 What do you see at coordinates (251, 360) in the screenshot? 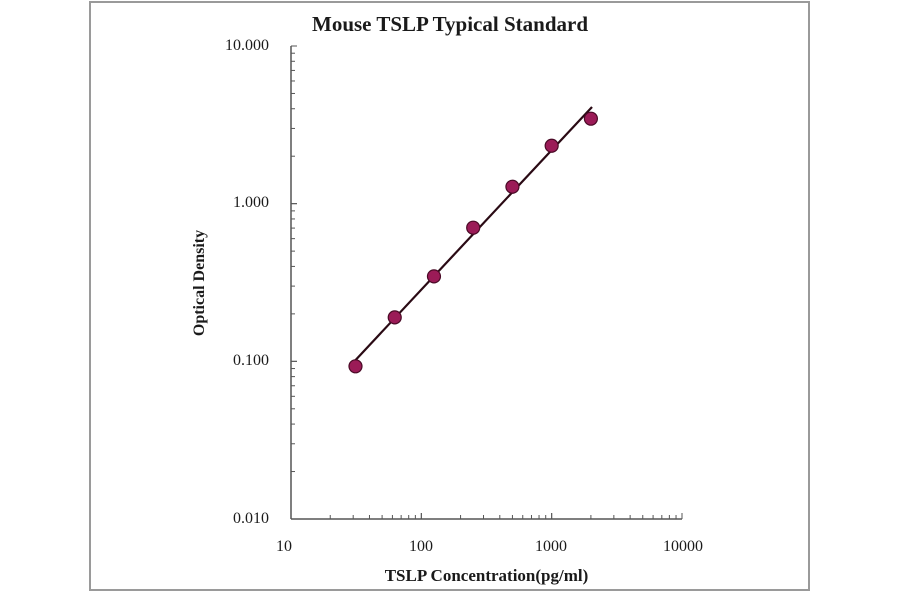
I see `y-tick-label: 0.100` at bounding box center [251, 360].